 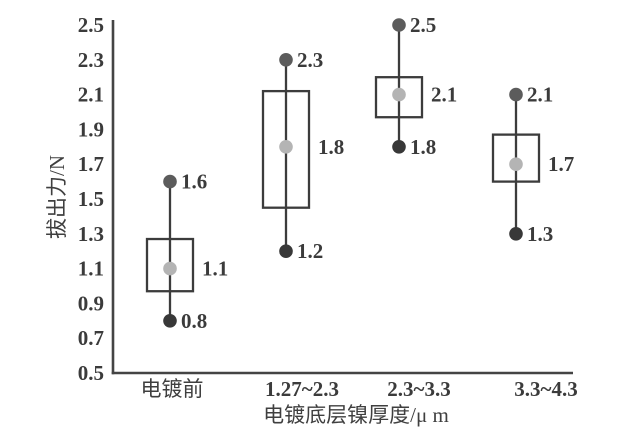 I want to click on y-tick-label: 0.5, so click(x=91, y=373).